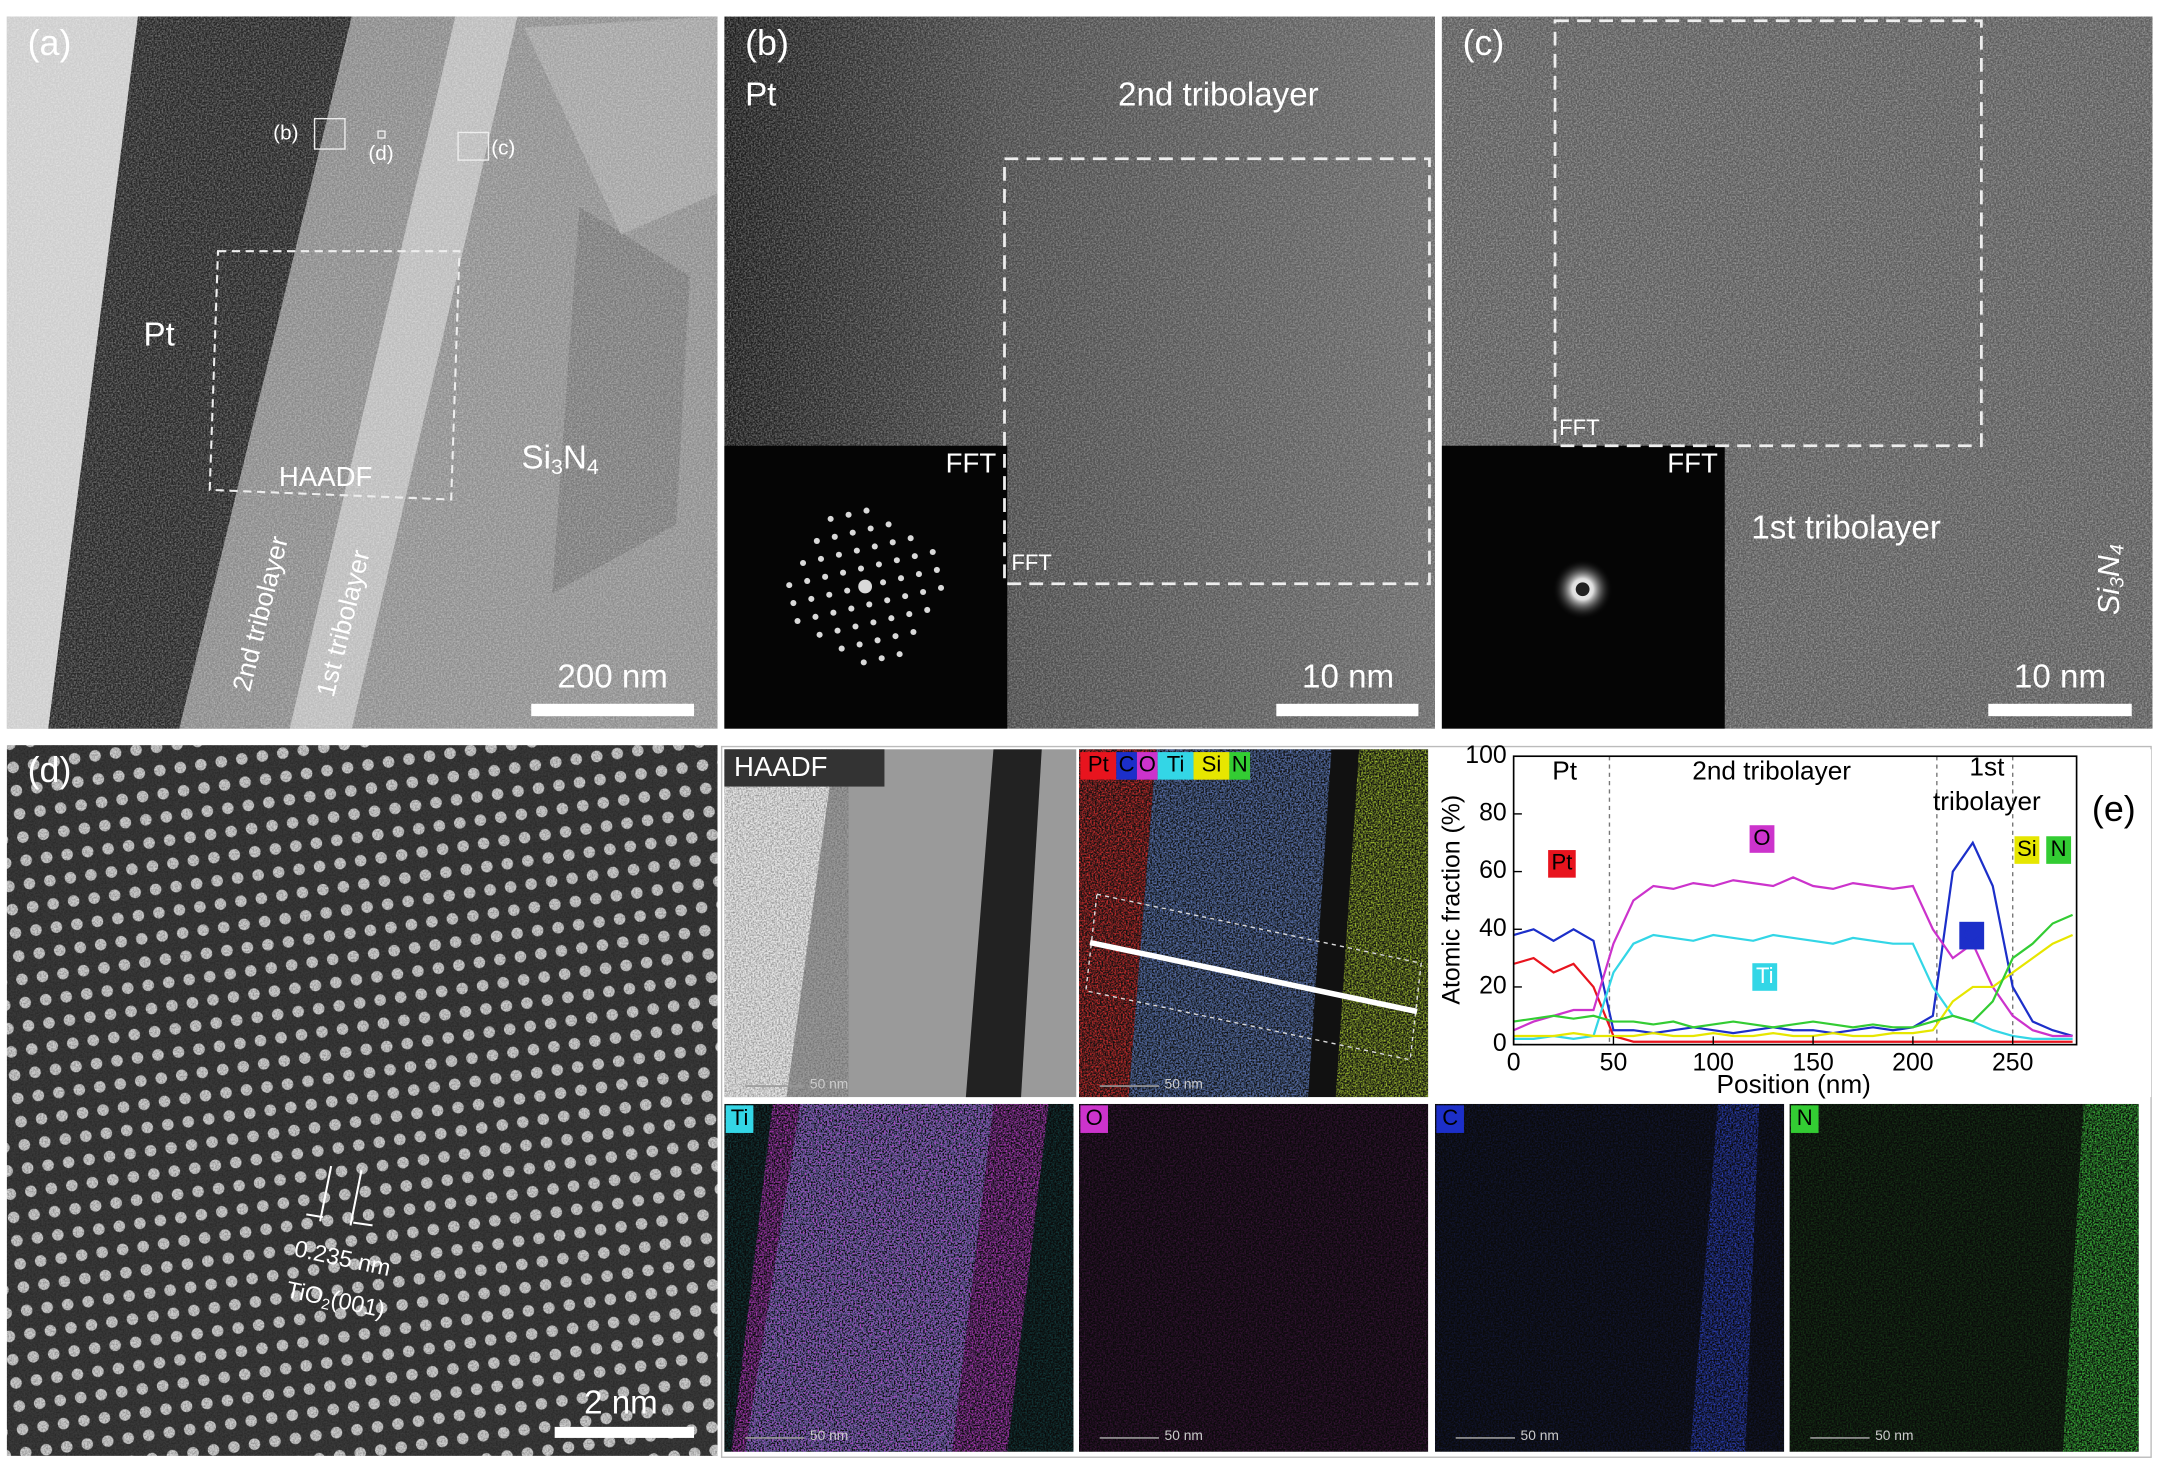 This screenshot has width=2158, height=1460. Describe the element at coordinates (1582, 589) in the screenshot. I see `fft-ring` at that location.